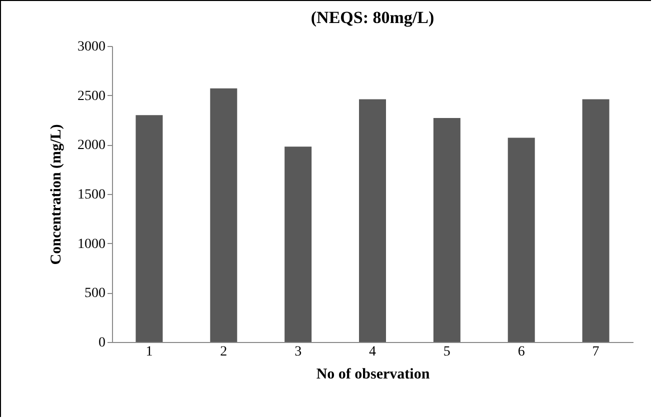 The height and width of the screenshot is (419, 653). Describe the element at coordinates (372, 352) in the screenshot. I see `x-tick-label: 4` at that location.